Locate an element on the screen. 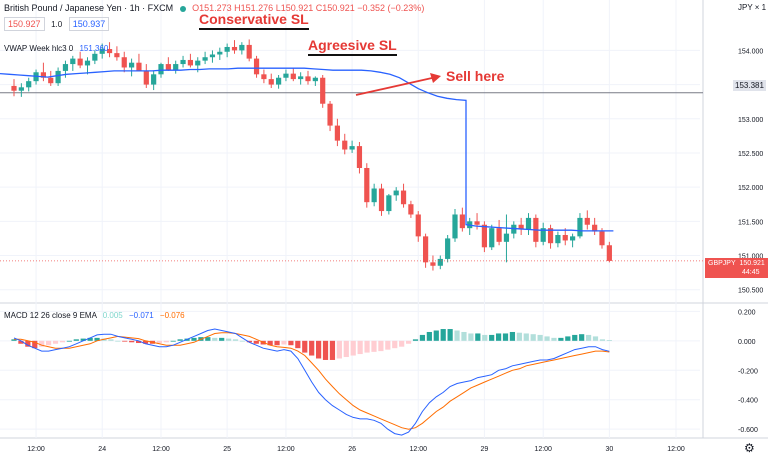  price-tick-label: 150.500 is located at coordinates (750, 291).